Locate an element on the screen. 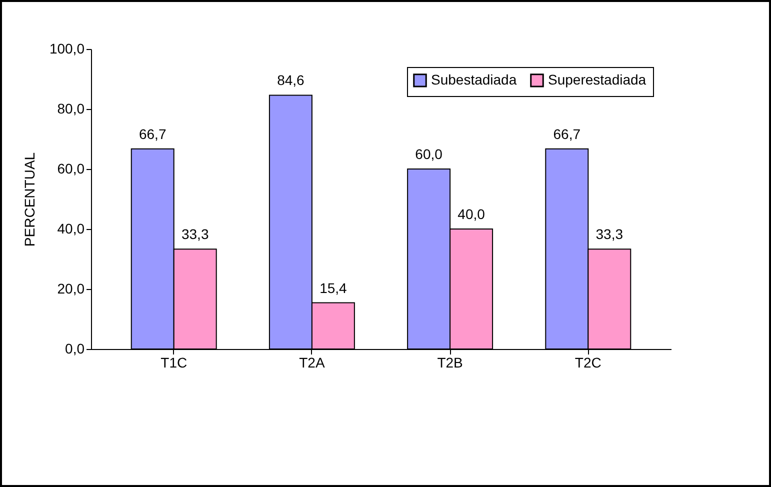 This screenshot has width=771, height=487. legend-label: Subestadiada is located at coordinates (474, 79).